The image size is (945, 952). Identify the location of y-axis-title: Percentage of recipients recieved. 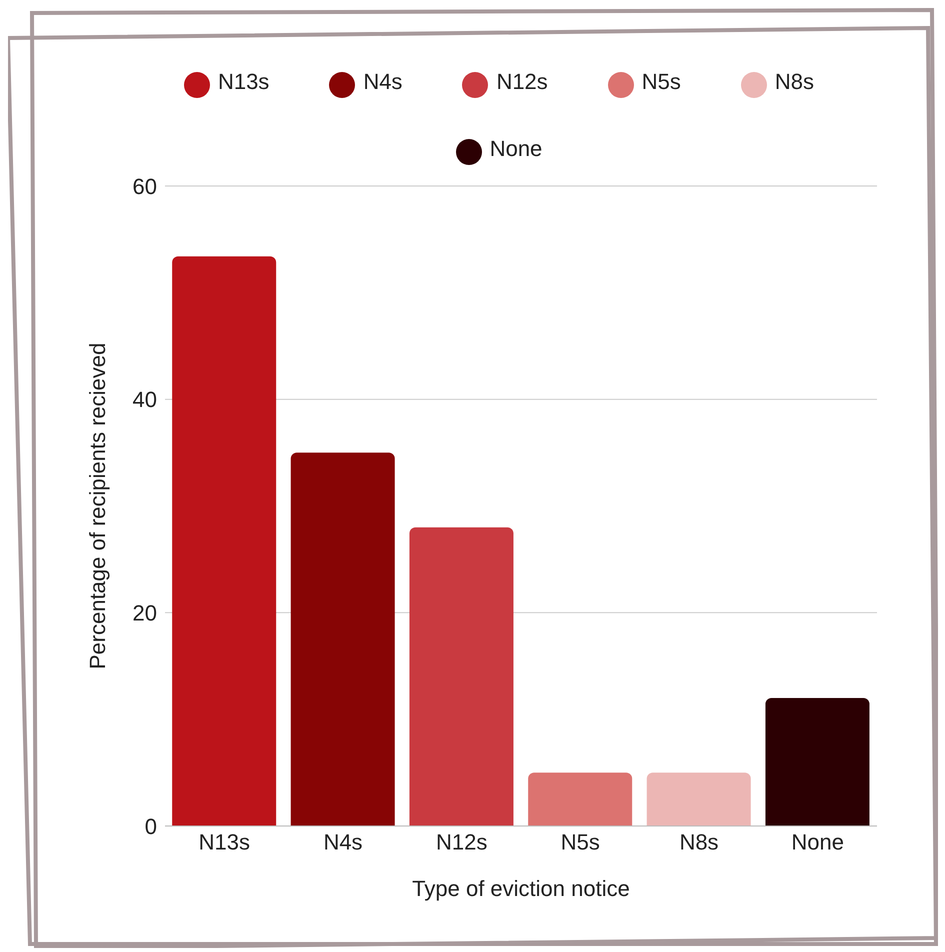
(97, 506).